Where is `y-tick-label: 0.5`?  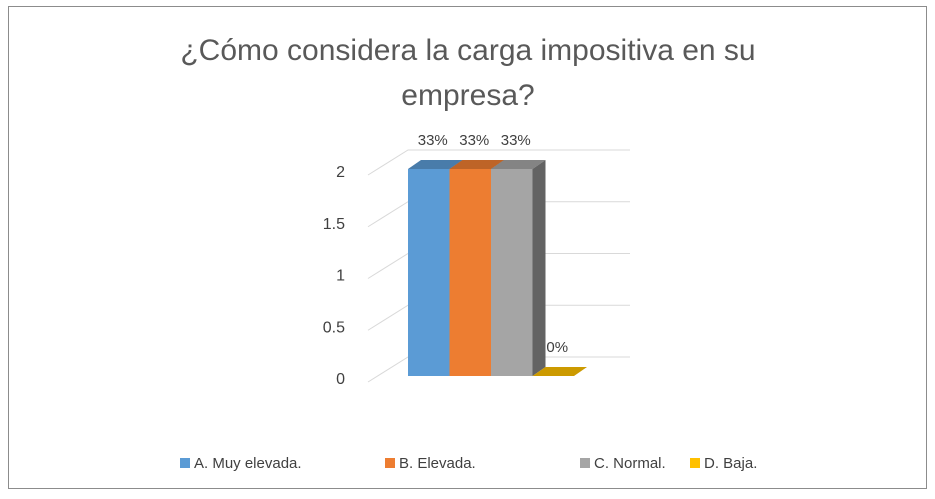
y-tick-label: 0.5 is located at coordinates (334, 327).